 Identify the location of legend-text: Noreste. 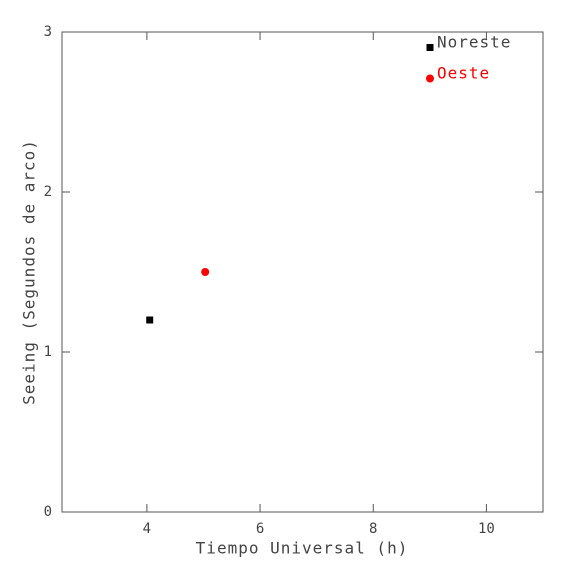
(474, 42).